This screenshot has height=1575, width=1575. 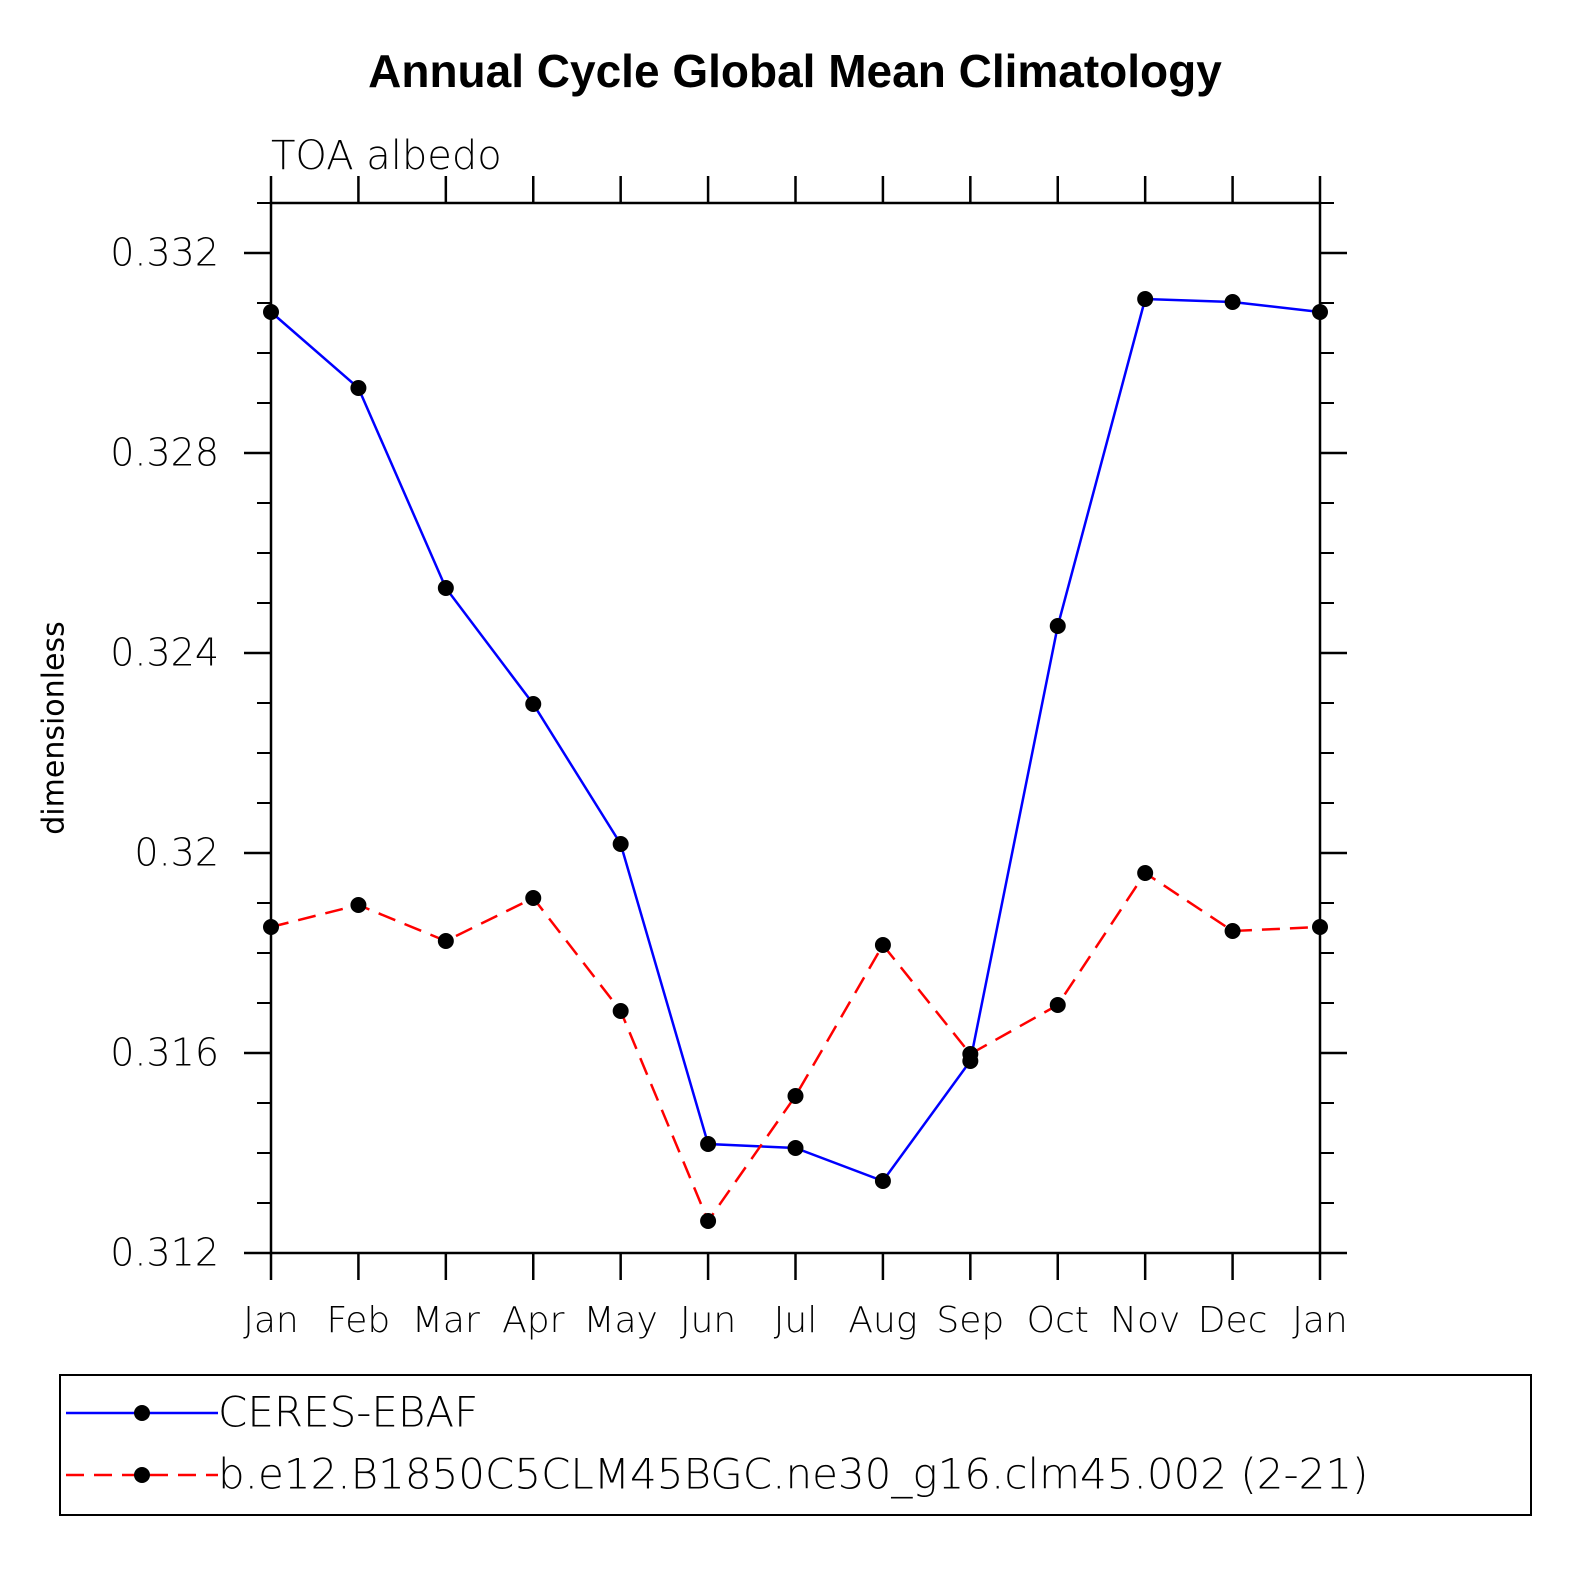 I want to click on chart-title: Annual Cycle Global Mean Climatology, so click(x=795, y=71).